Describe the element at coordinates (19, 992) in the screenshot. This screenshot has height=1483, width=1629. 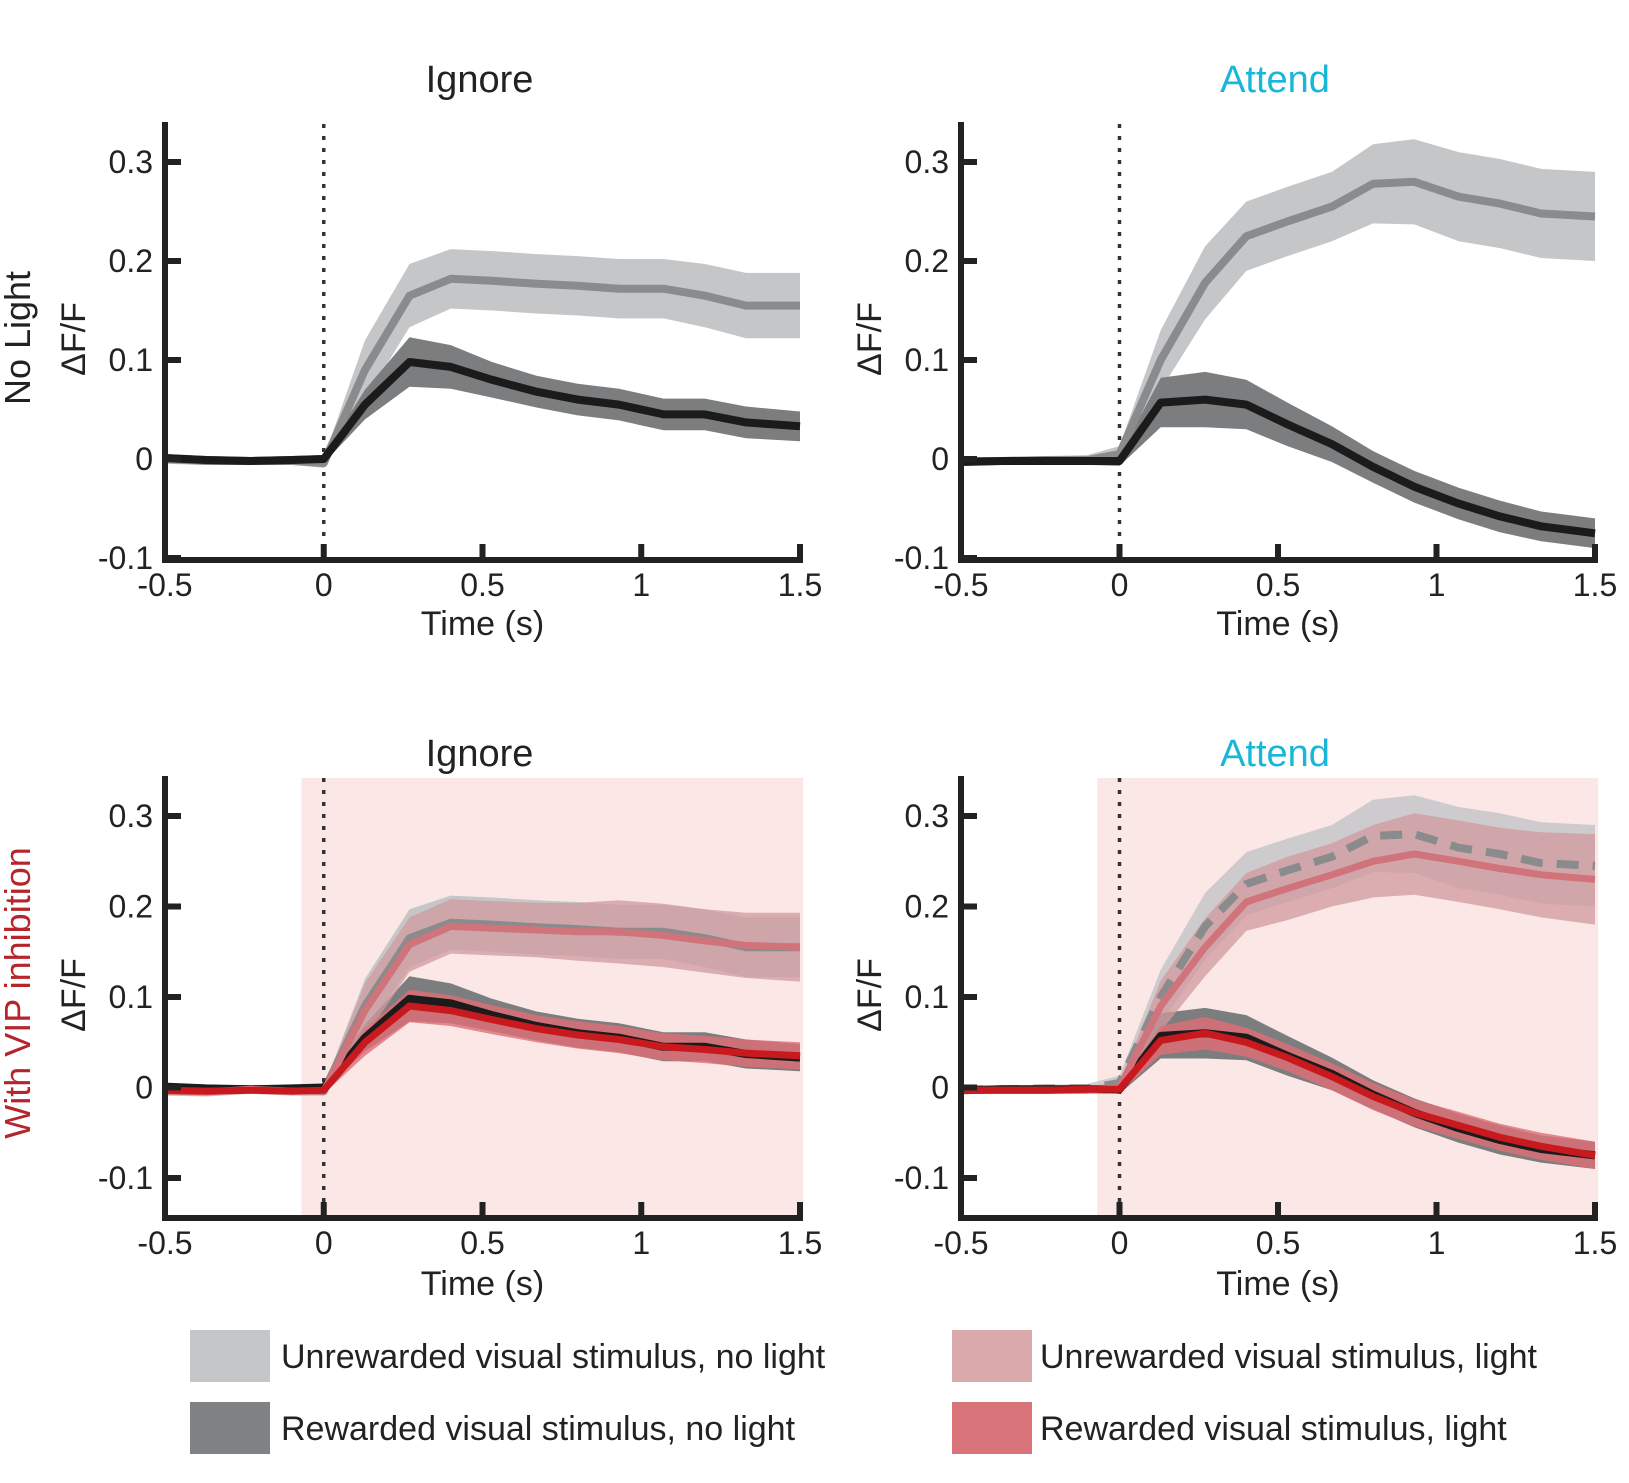
I see `row-label-vip-inhibition: With VIP inhibition` at that location.